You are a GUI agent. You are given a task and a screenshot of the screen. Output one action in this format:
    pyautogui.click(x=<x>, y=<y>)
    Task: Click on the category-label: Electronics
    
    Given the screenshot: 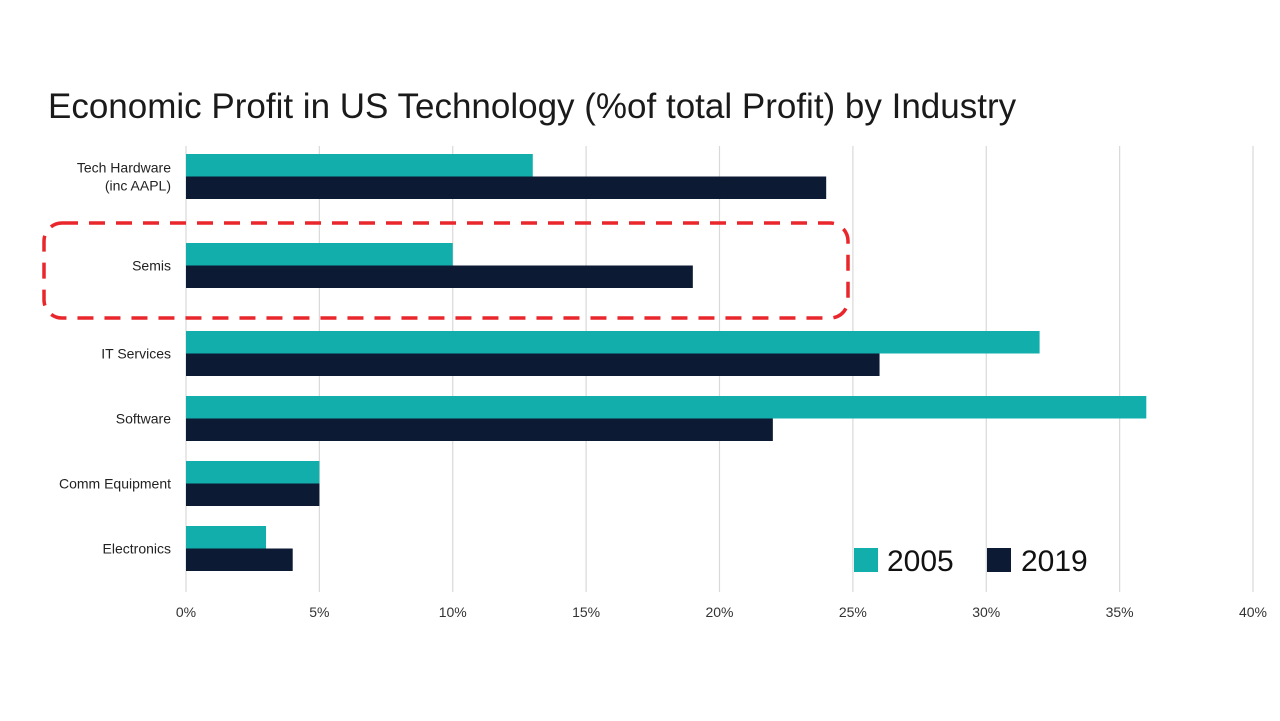 What is the action you would take?
    pyautogui.click(x=137, y=549)
    